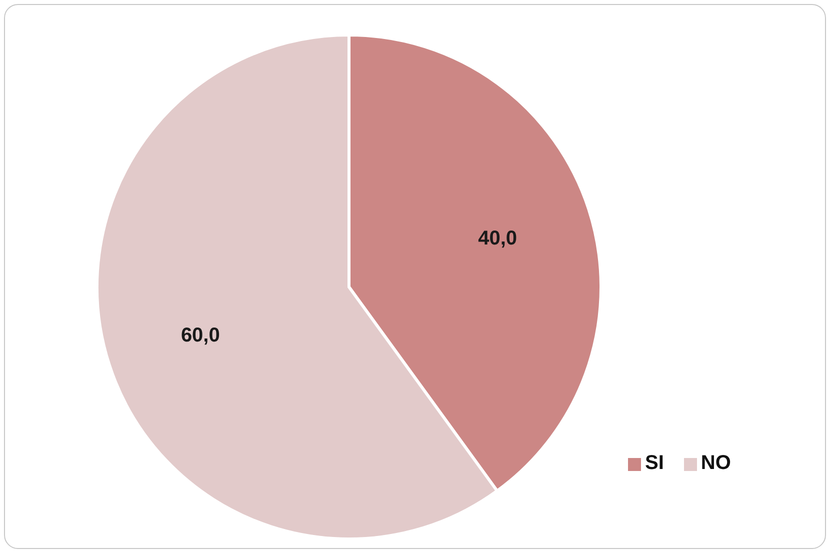 The height and width of the screenshot is (553, 830). What do you see at coordinates (715, 463) in the screenshot?
I see `legend-label: NO` at bounding box center [715, 463].